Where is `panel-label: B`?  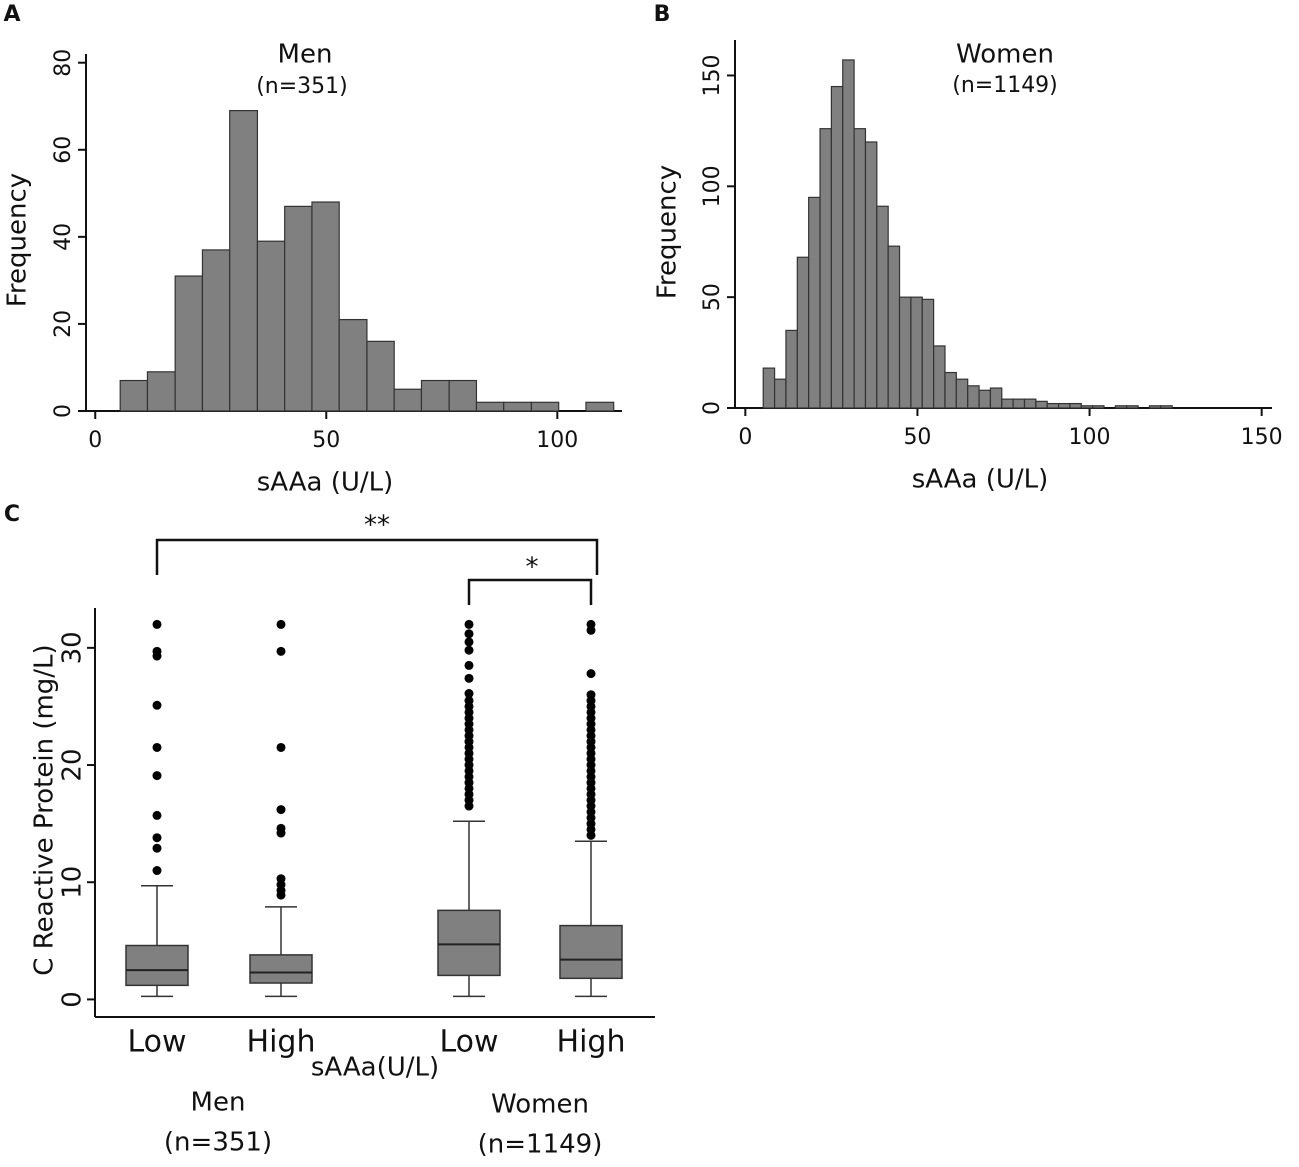 panel-label: B is located at coordinates (662, 14).